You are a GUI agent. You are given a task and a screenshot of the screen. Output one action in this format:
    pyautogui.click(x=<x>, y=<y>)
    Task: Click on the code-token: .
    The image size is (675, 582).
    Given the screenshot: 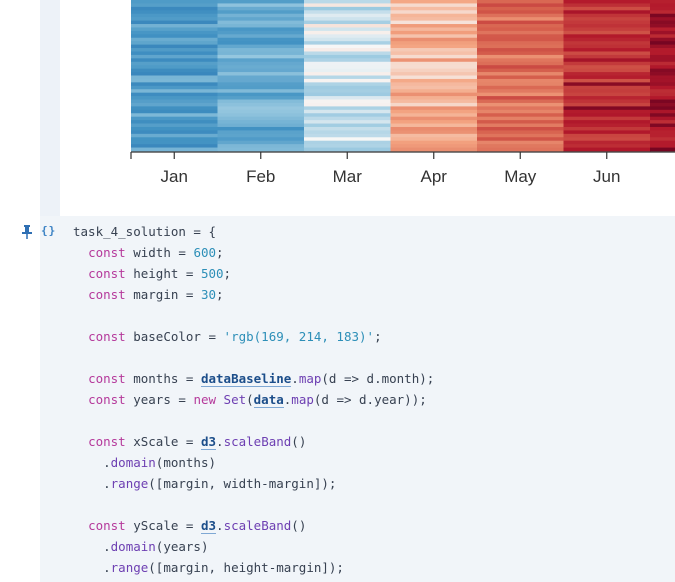 What is the action you would take?
    pyautogui.click(x=92, y=483)
    